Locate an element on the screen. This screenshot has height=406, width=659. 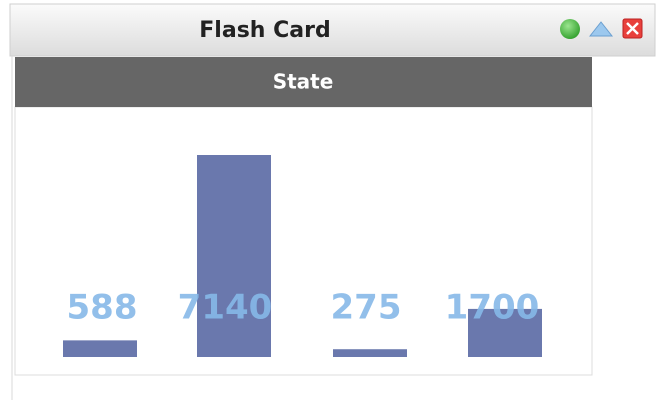
value-label: 588 is located at coordinates (102, 308).